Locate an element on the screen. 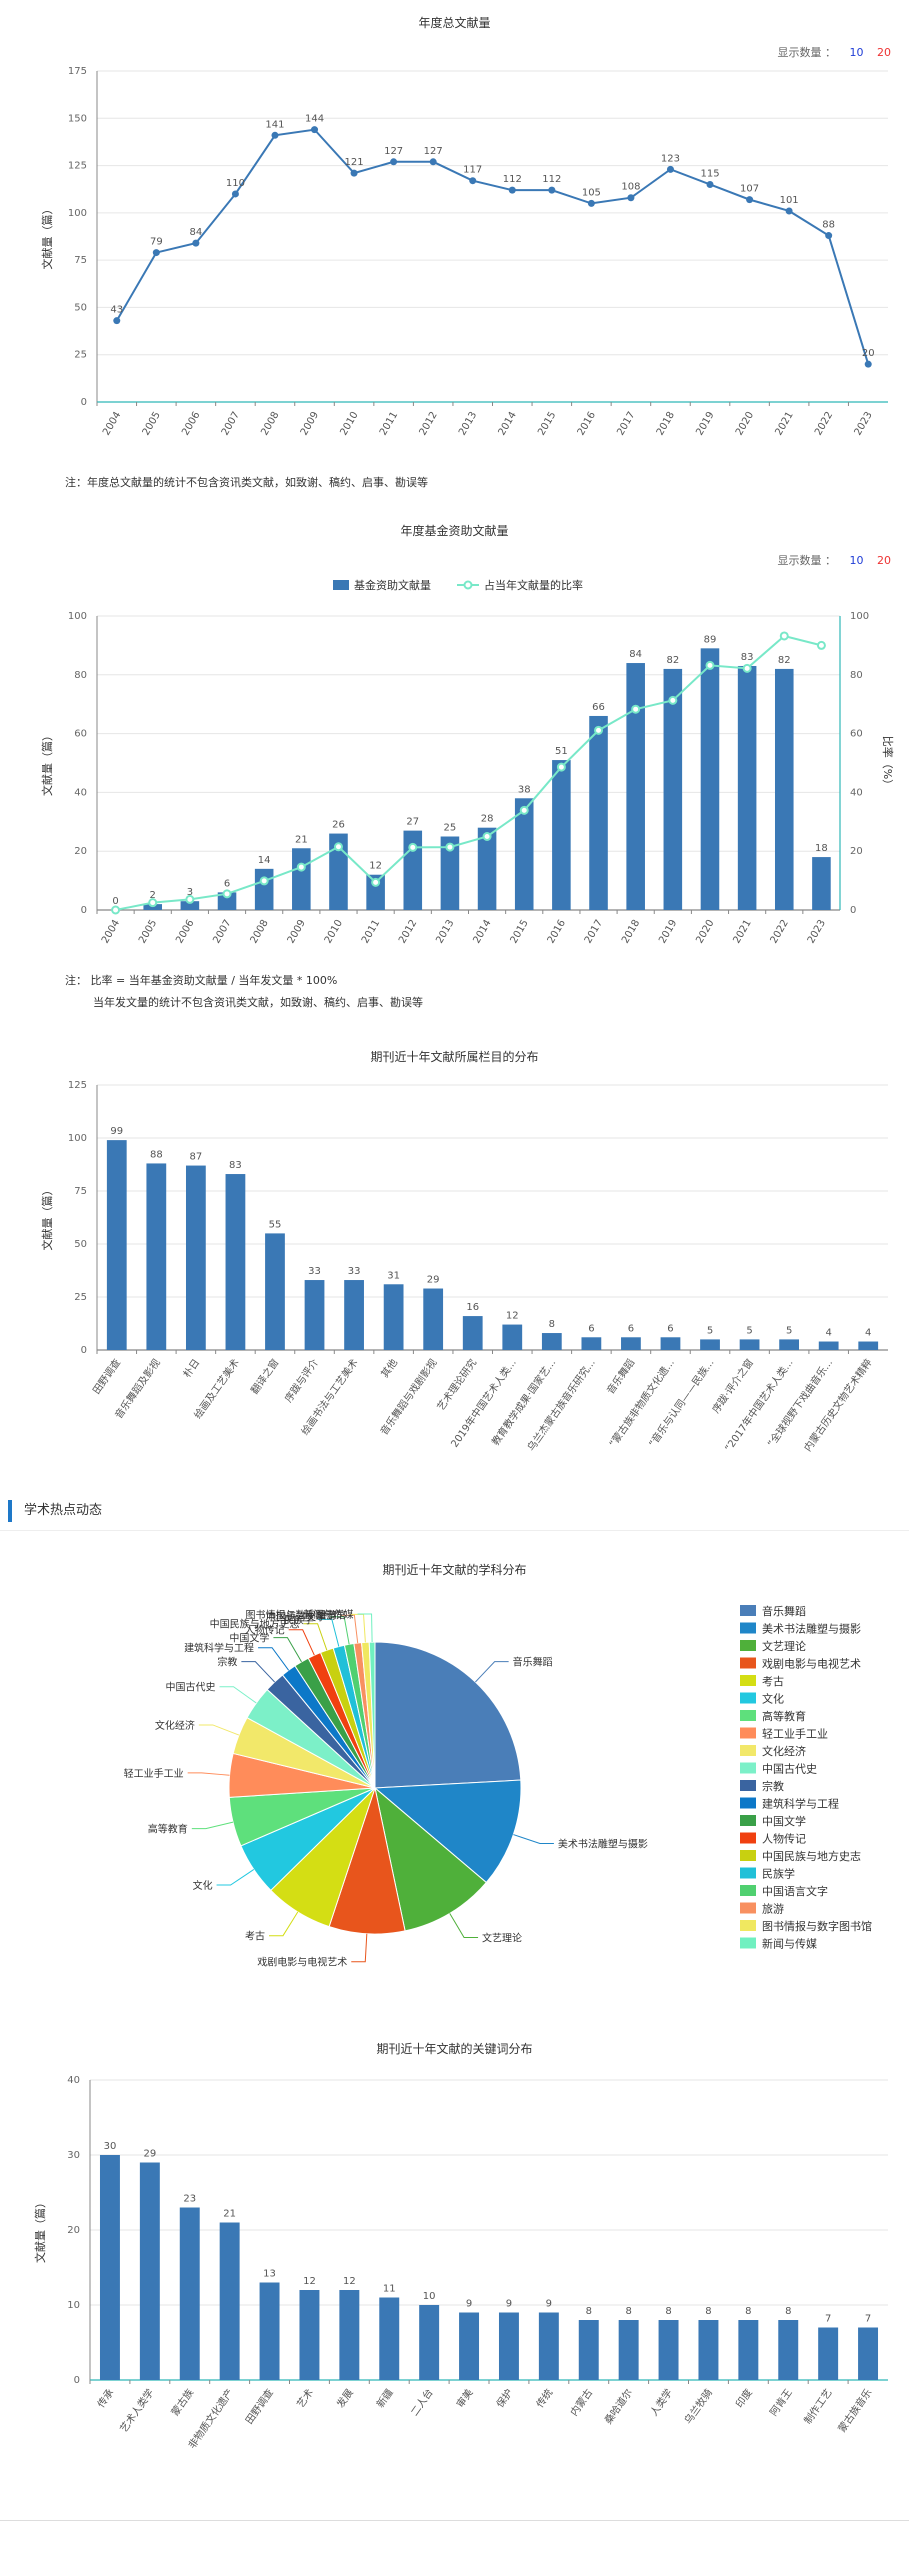 This screenshot has height=2567, width=909. x-tick-label: 发展 is located at coordinates (345, 2398).